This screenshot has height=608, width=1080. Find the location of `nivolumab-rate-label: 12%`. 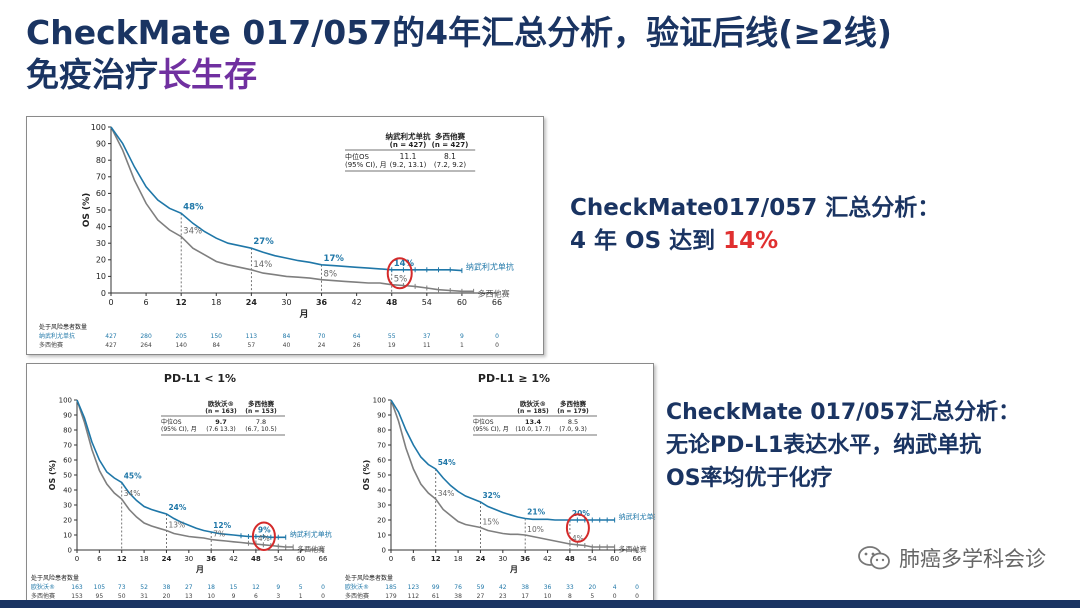

nivolumab-rate-label: 12% is located at coordinates (222, 525).